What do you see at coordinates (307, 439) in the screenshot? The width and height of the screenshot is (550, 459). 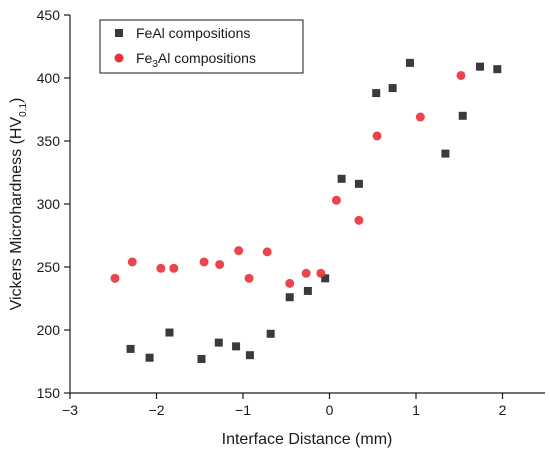 I see `x-axis-label: Interface Distance (mm)` at bounding box center [307, 439].